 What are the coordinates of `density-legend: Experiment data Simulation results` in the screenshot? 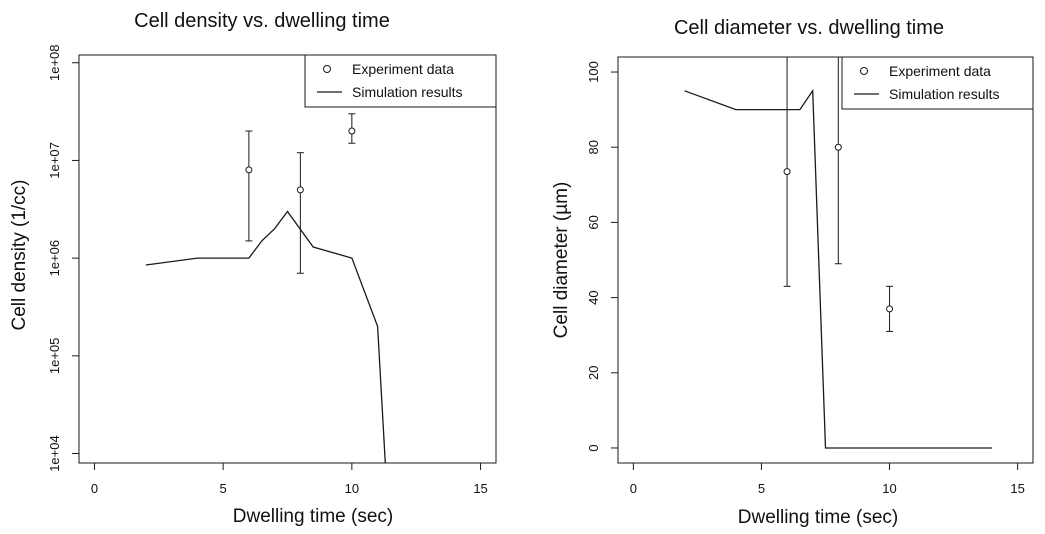 It's located at (400, 81).